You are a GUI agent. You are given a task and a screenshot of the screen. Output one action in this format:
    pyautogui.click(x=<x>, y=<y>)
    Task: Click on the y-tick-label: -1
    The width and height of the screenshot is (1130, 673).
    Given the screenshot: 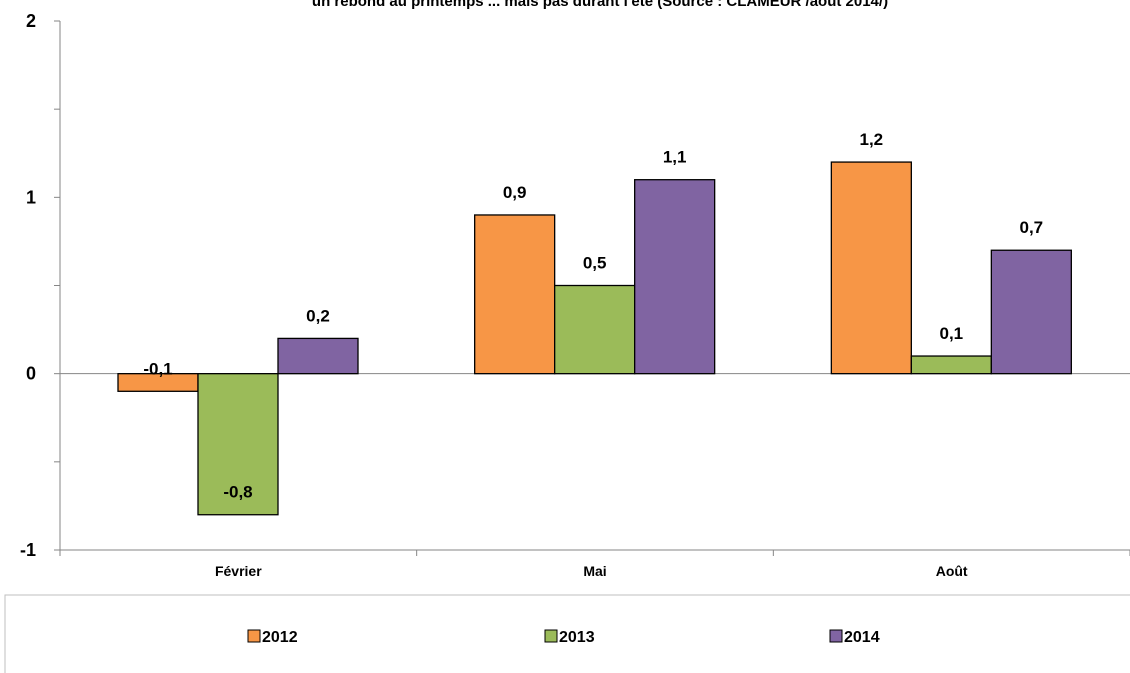 What is the action you would take?
    pyautogui.click(x=28, y=550)
    